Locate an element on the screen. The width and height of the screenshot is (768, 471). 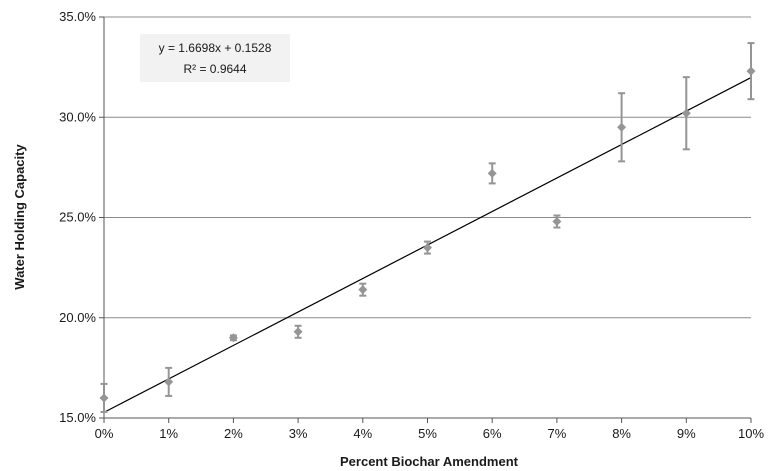
trendline-equation: y = 1.6698x + 0.1528 is located at coordinates (215, 48).